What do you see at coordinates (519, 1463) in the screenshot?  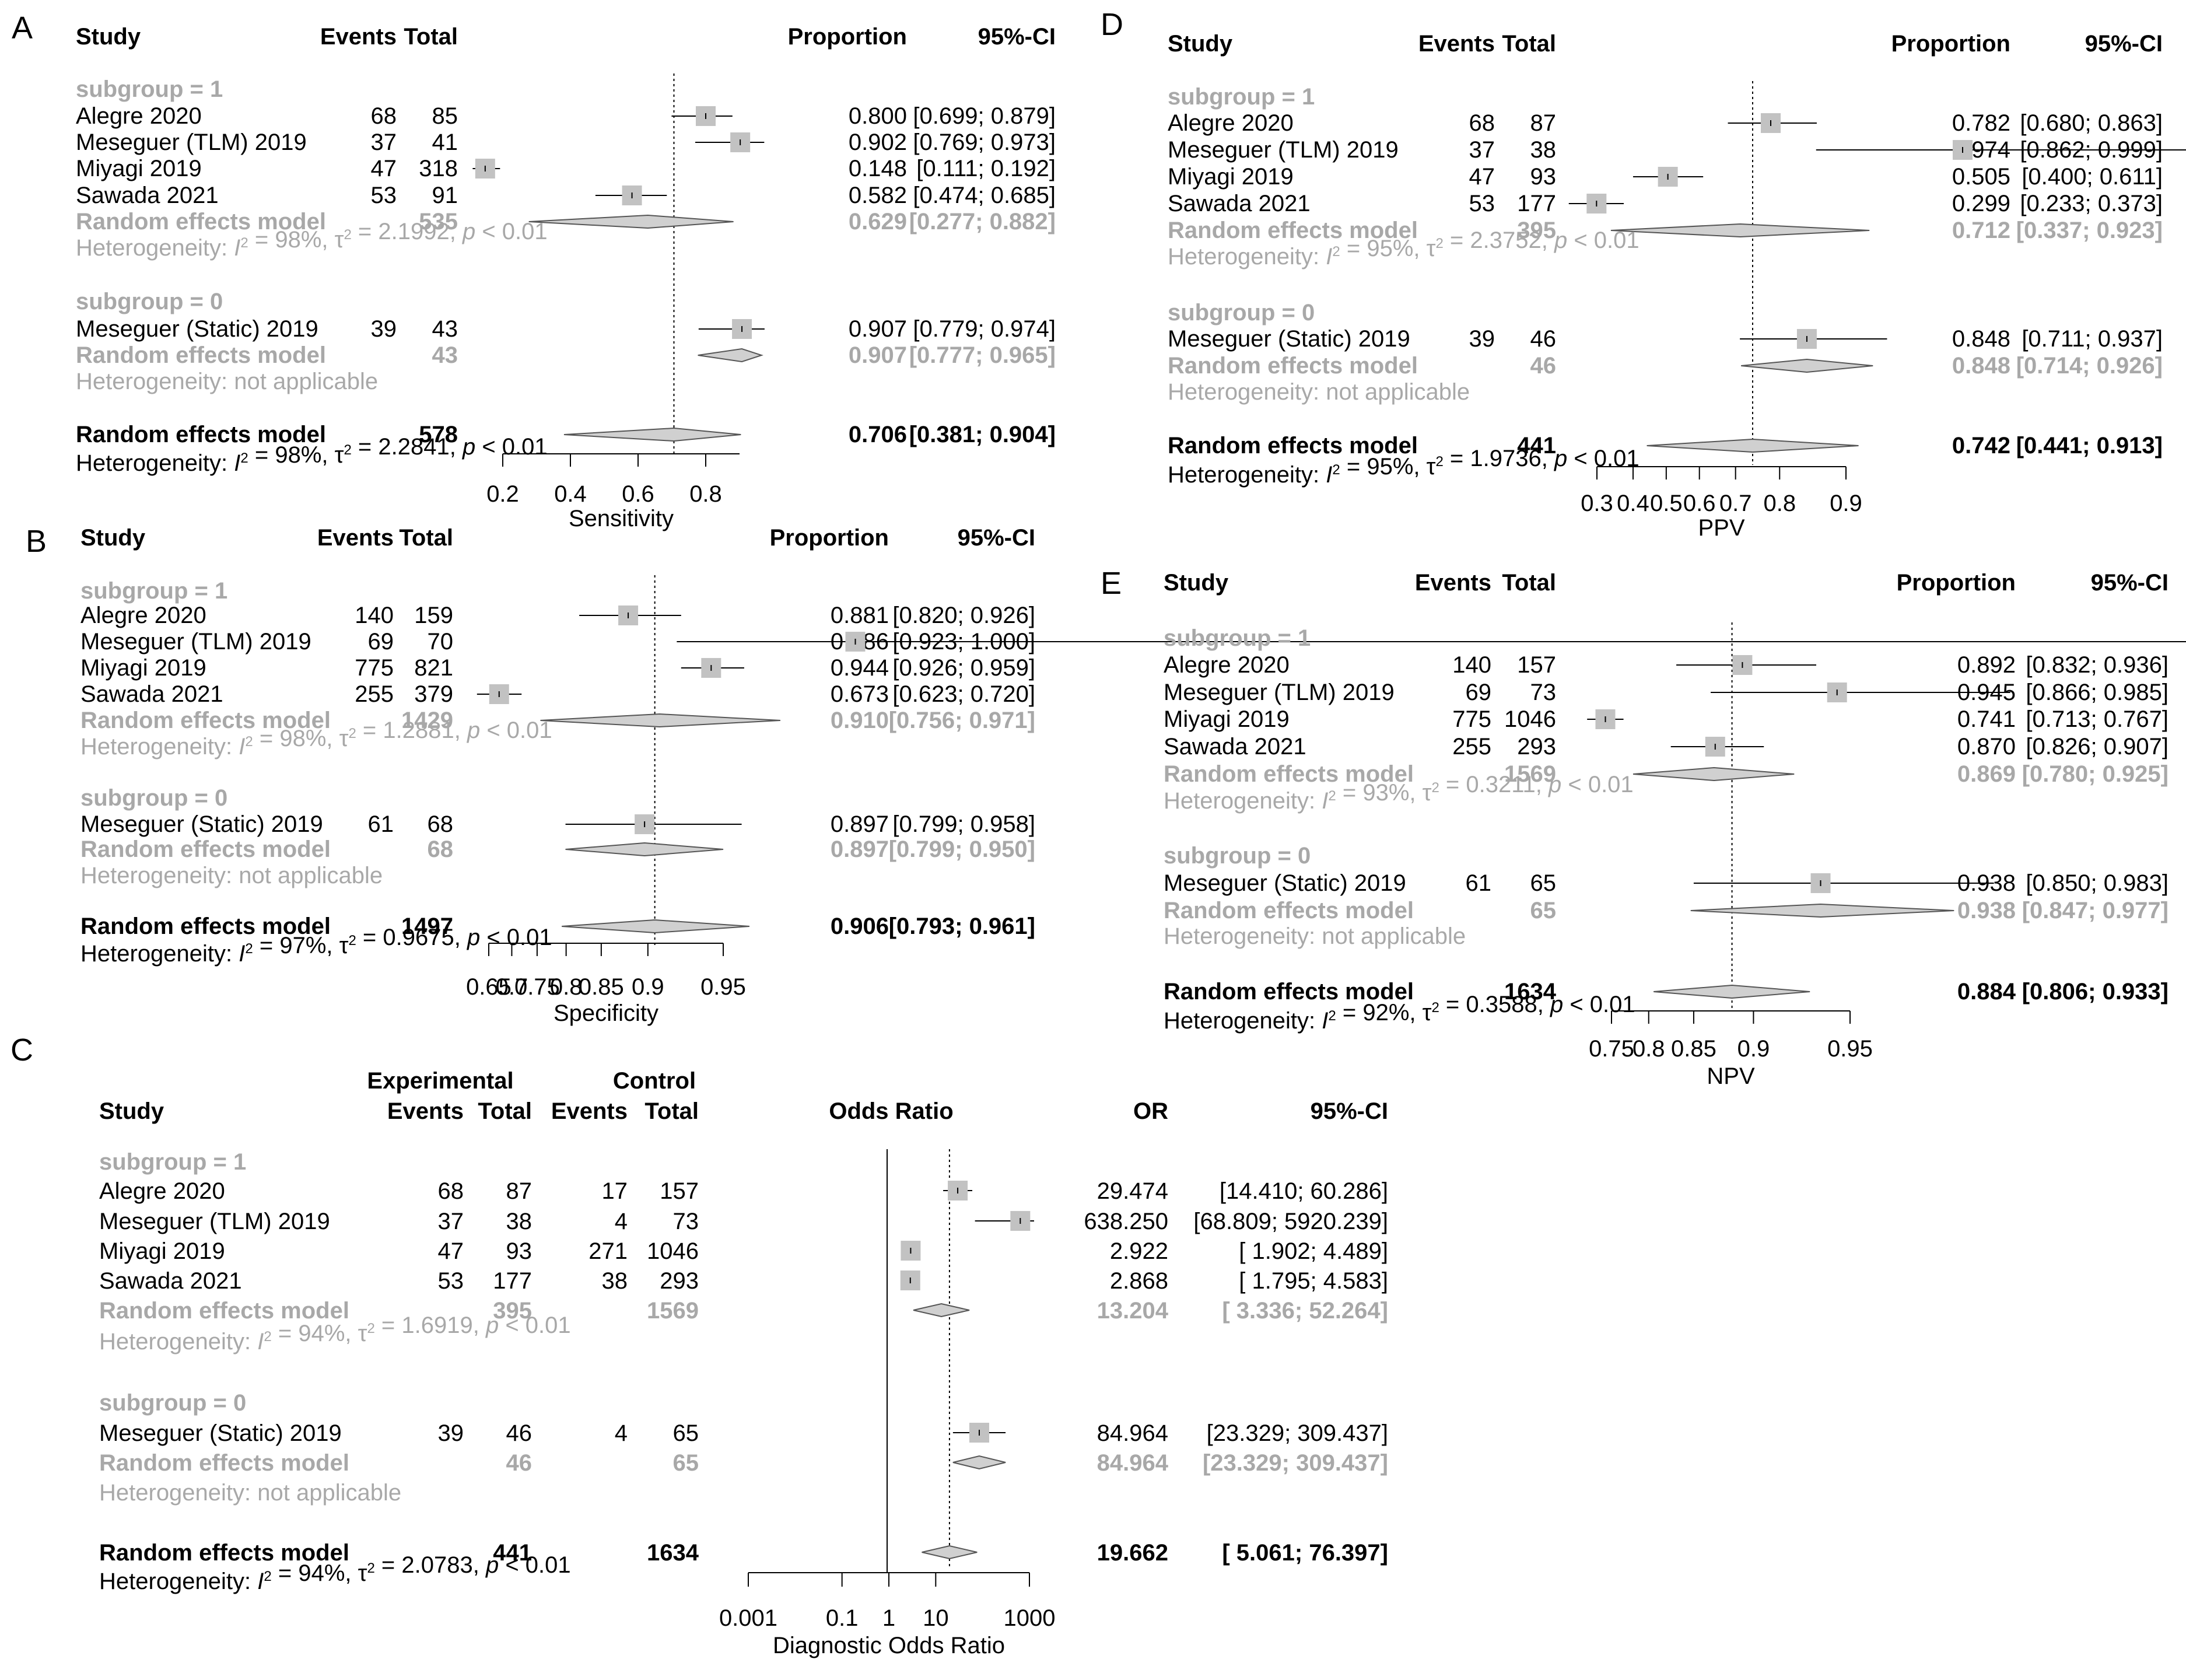 I see `subgroup-model-experimental-total: 46` at bounding box center [519, 1463].